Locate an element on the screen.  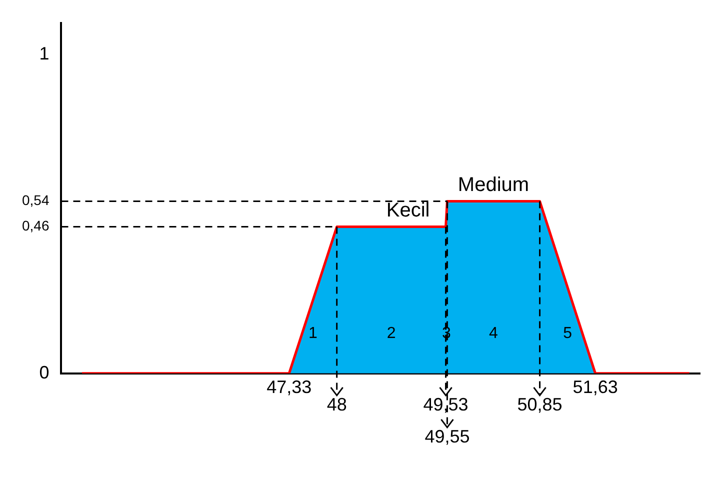
ref-line-label: 49,55 is located at coordinates (447, 436).